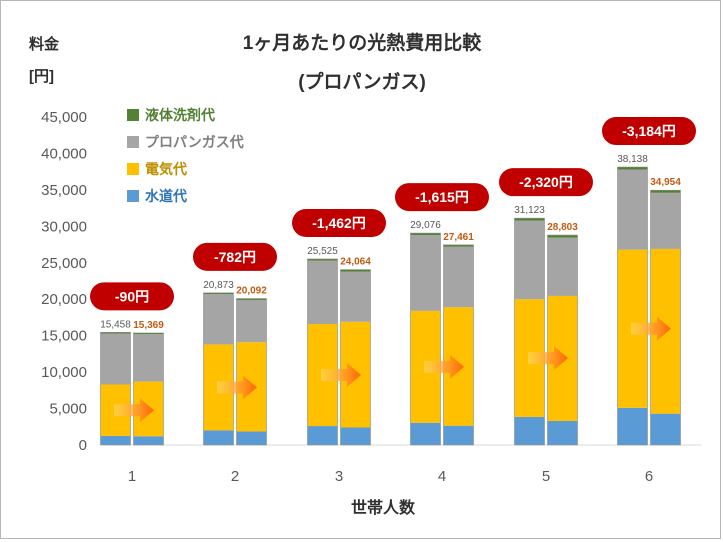 This screenshot has width=723, height=542. Describe the element at coordinates (64, 263) in the screenshot. I see `y-tick-label: 25,000` at that location.